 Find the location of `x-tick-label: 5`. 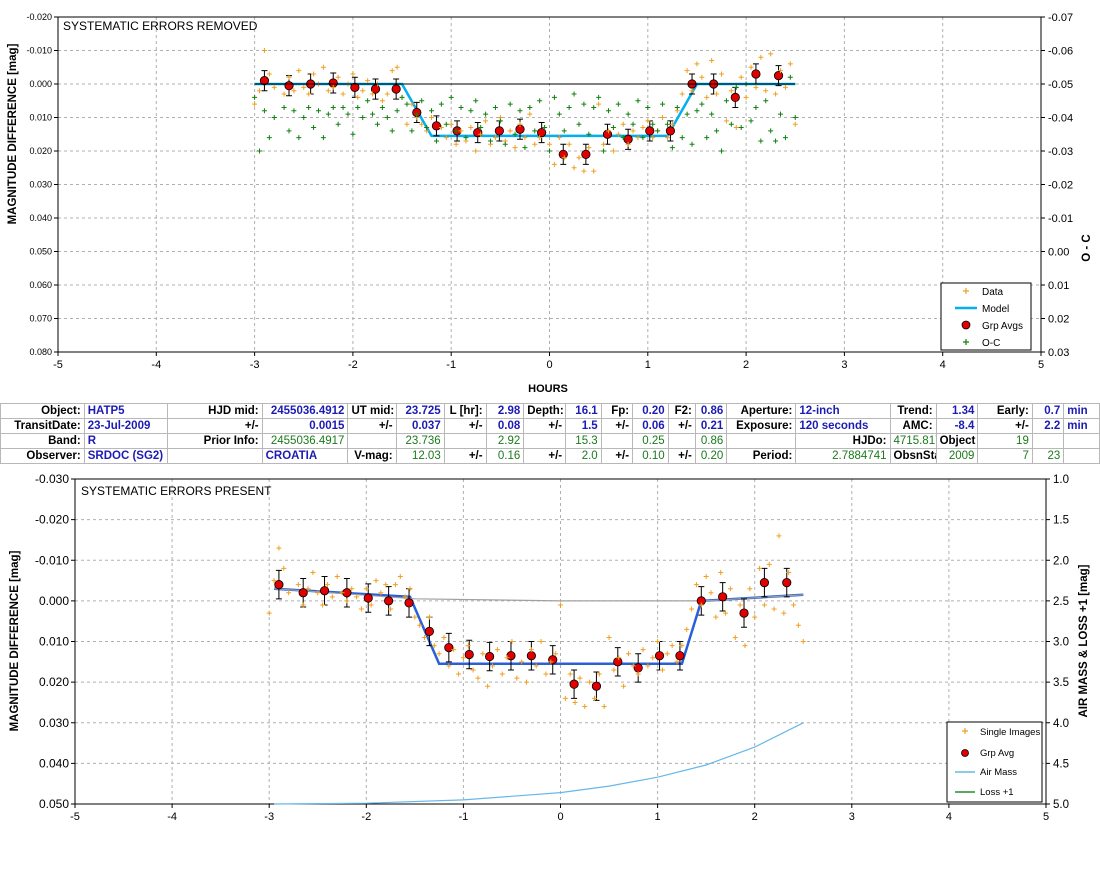

x-tick-label: 5 is located at coordinates (1046, 817).